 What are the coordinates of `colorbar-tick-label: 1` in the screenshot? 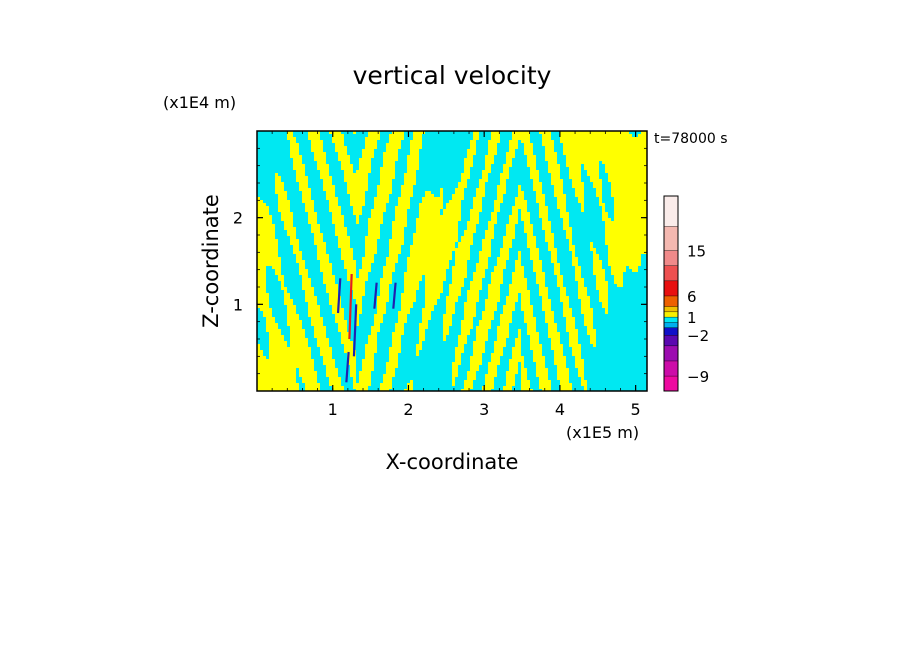 It's located at (692, 318).